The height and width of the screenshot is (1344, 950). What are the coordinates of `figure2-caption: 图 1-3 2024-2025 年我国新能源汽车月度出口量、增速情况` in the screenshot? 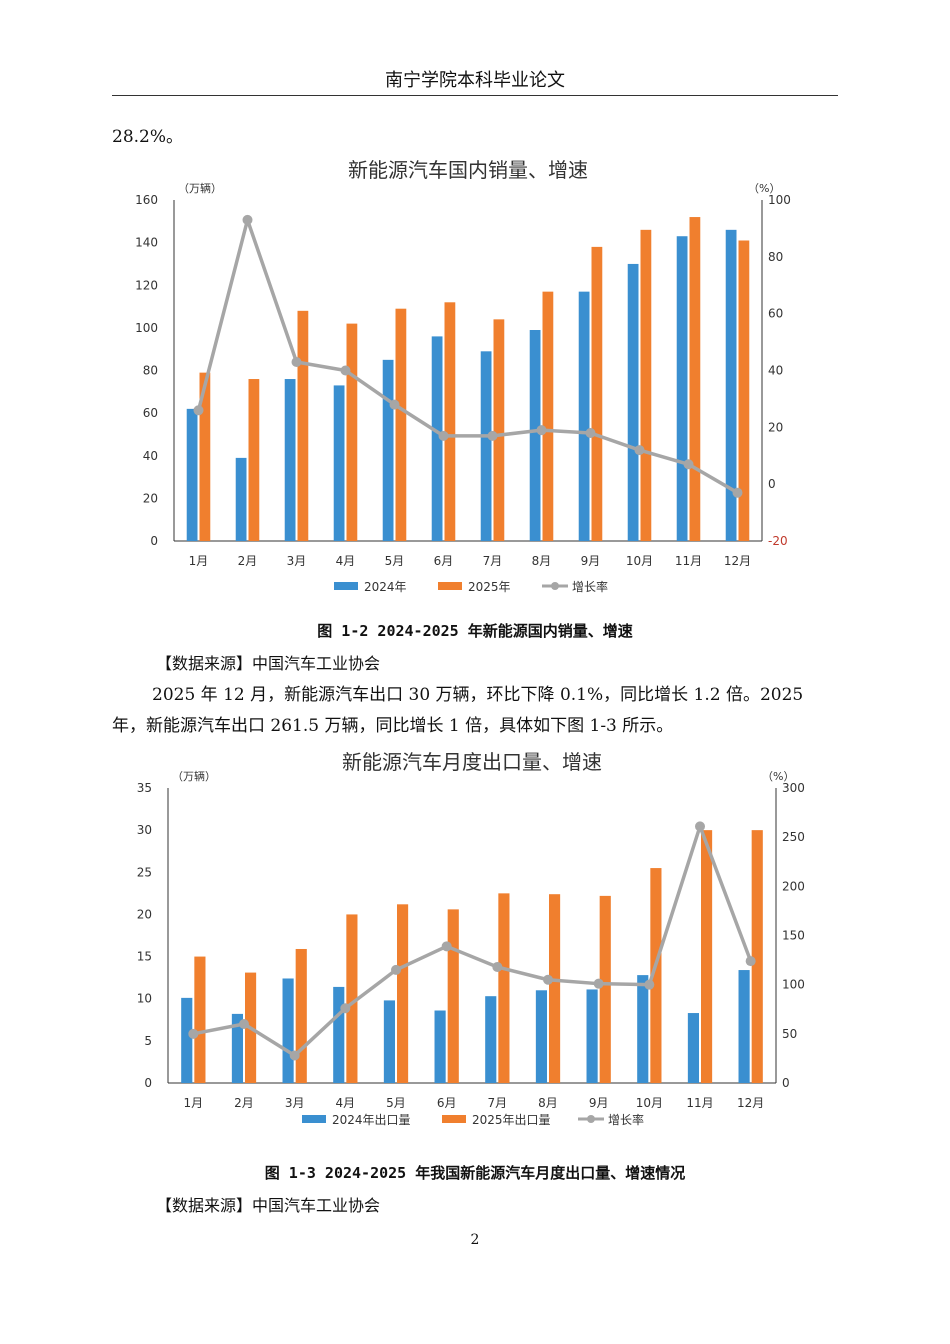 It's located at (475, 1173).